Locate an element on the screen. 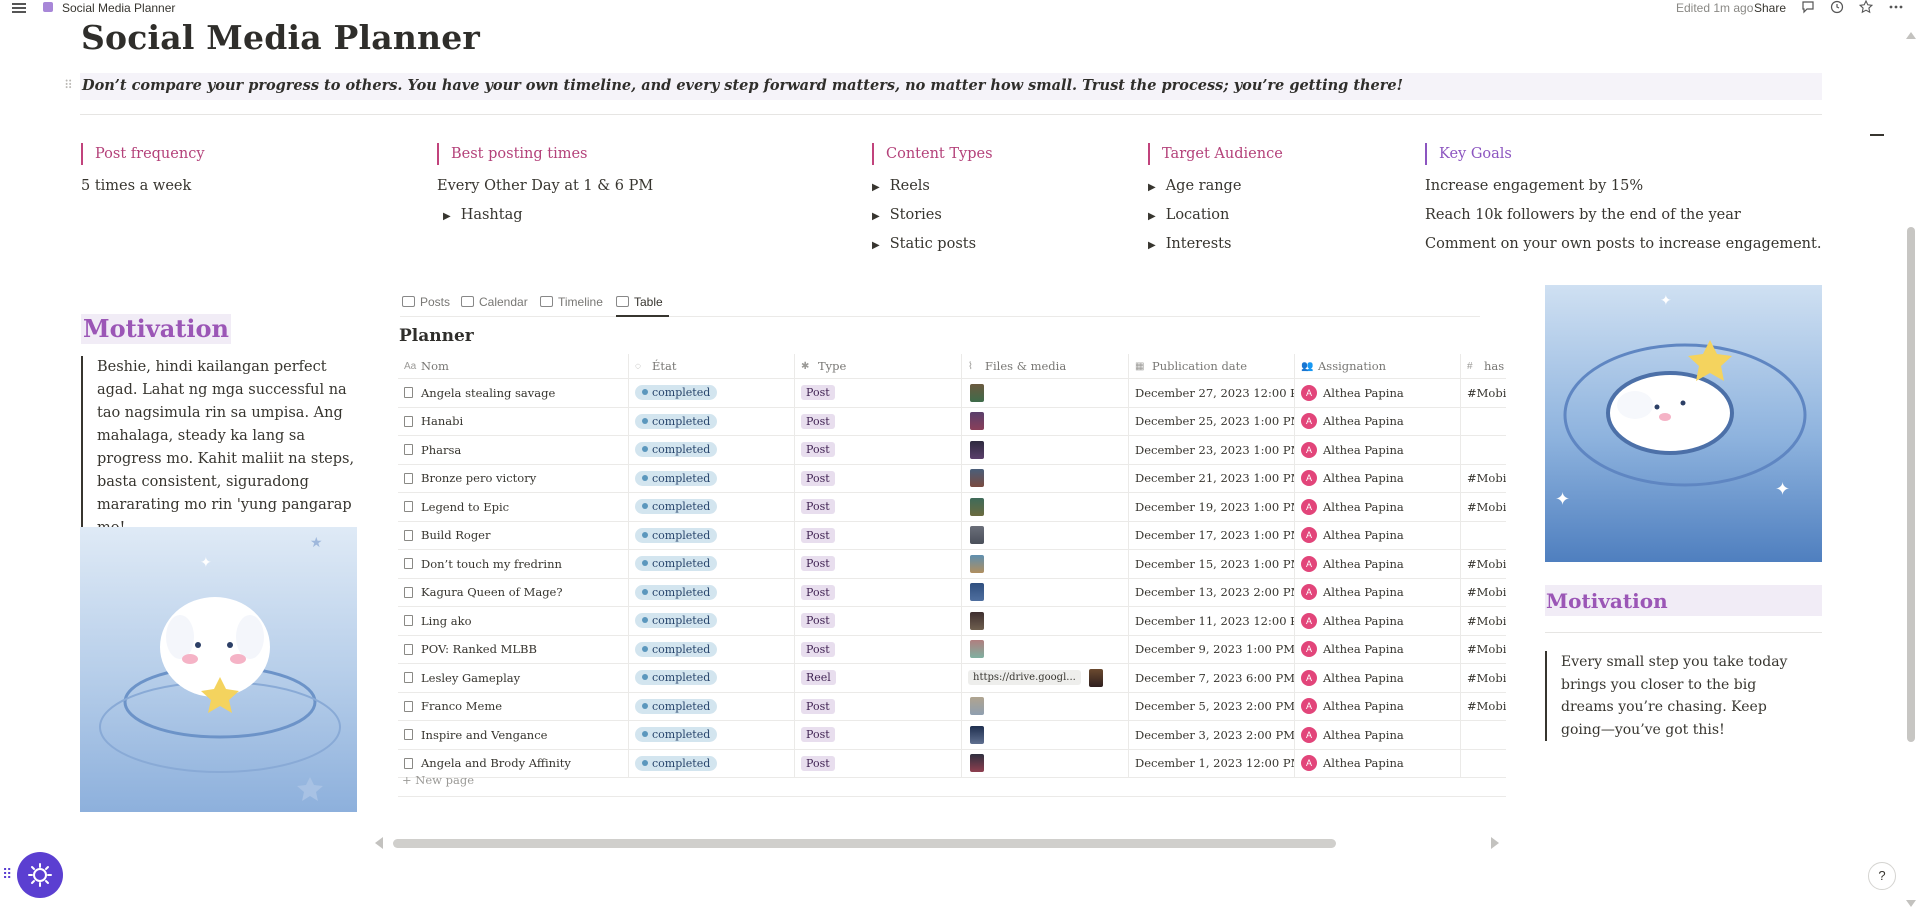 The width and height of the screenshot is (1920, 915). scroll-right-arrow-icon is located at coordinates (1495, 843).